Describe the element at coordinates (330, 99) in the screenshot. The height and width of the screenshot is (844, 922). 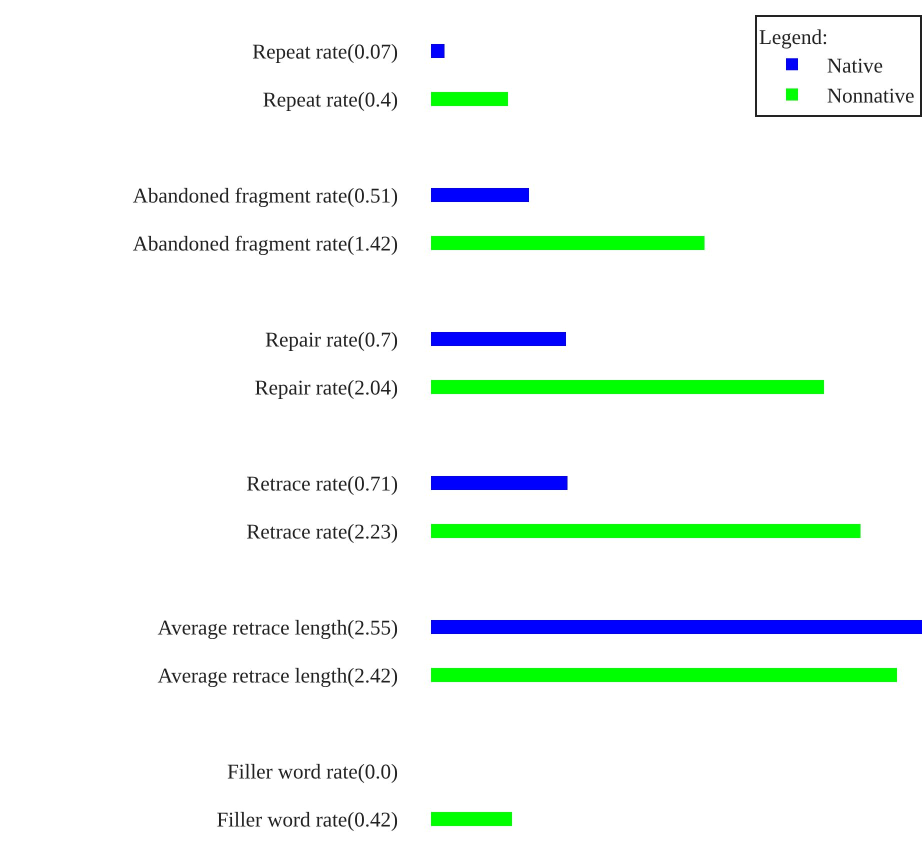
I see `y-tick-label: Repeat rate(0.4)` at that location.